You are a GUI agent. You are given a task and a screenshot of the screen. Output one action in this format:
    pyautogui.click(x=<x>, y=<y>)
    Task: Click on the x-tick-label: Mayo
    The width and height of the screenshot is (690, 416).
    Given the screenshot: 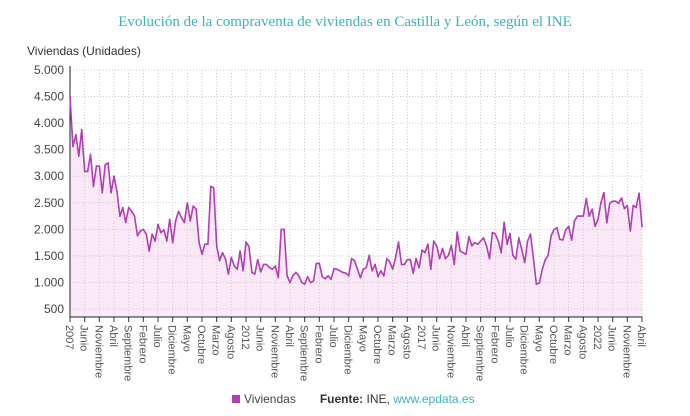 What is the action you would take?
    pyautogui.click(x=362, y=338)
    